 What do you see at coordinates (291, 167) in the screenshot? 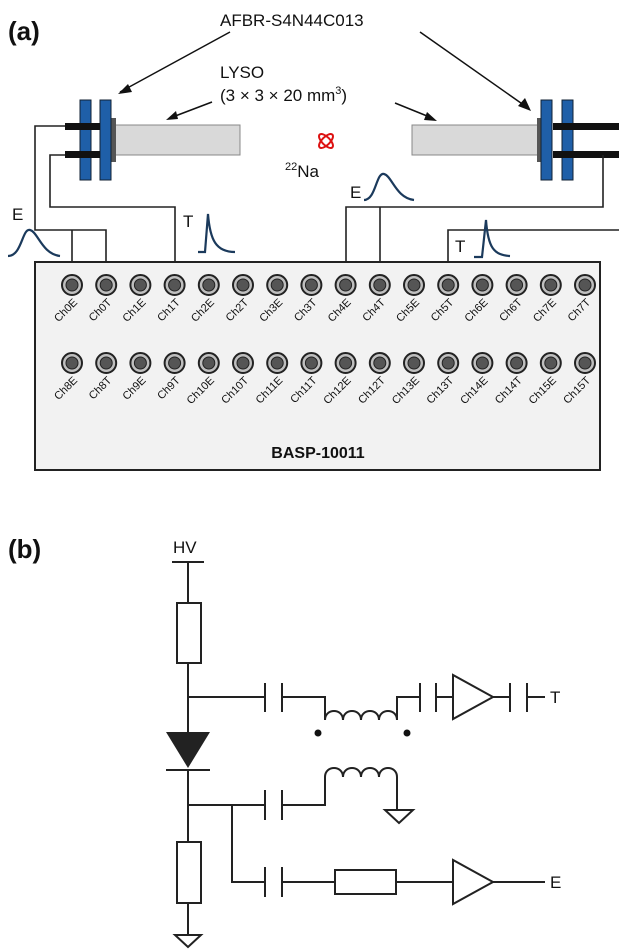
I see `mass: 22` at bounding box center [291, 167].